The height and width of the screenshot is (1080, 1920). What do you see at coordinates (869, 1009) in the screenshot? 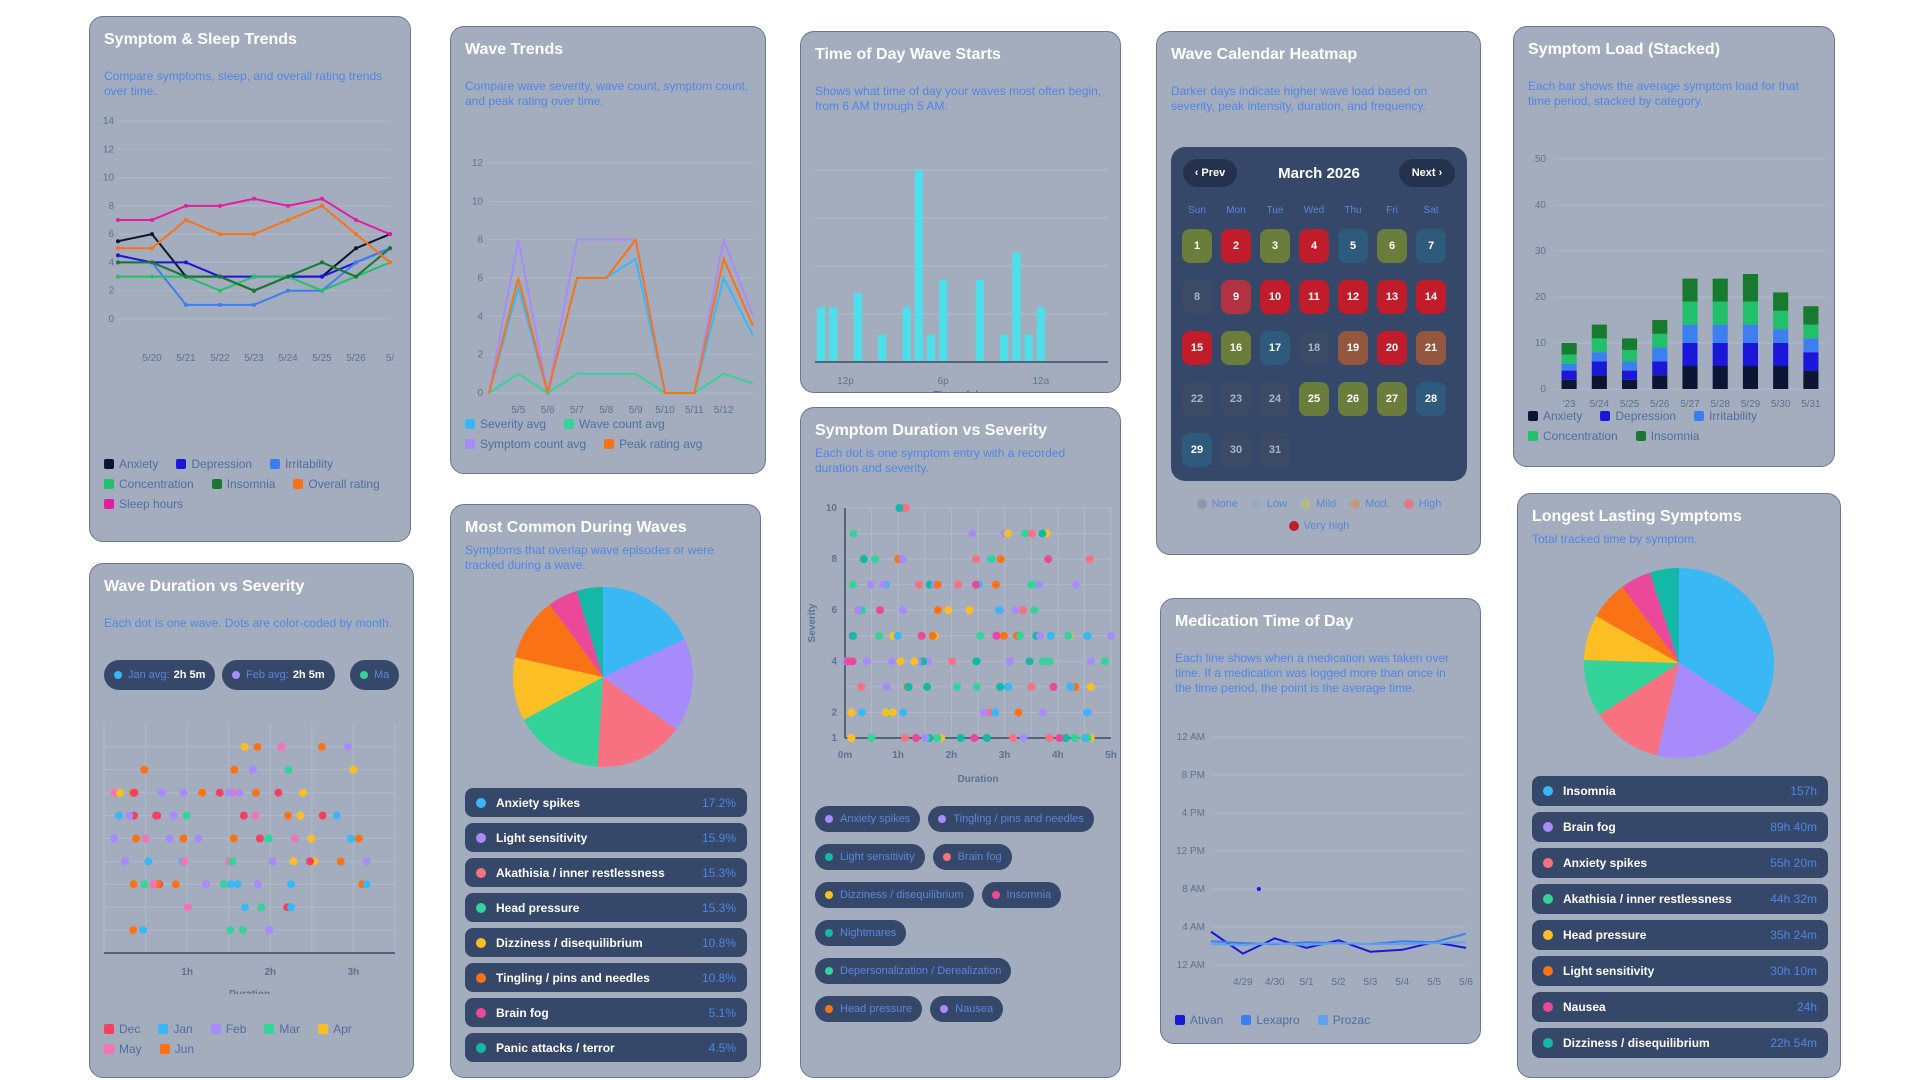
I see `symptom-chip: Head pressure` at bounding box center [869, 1009].